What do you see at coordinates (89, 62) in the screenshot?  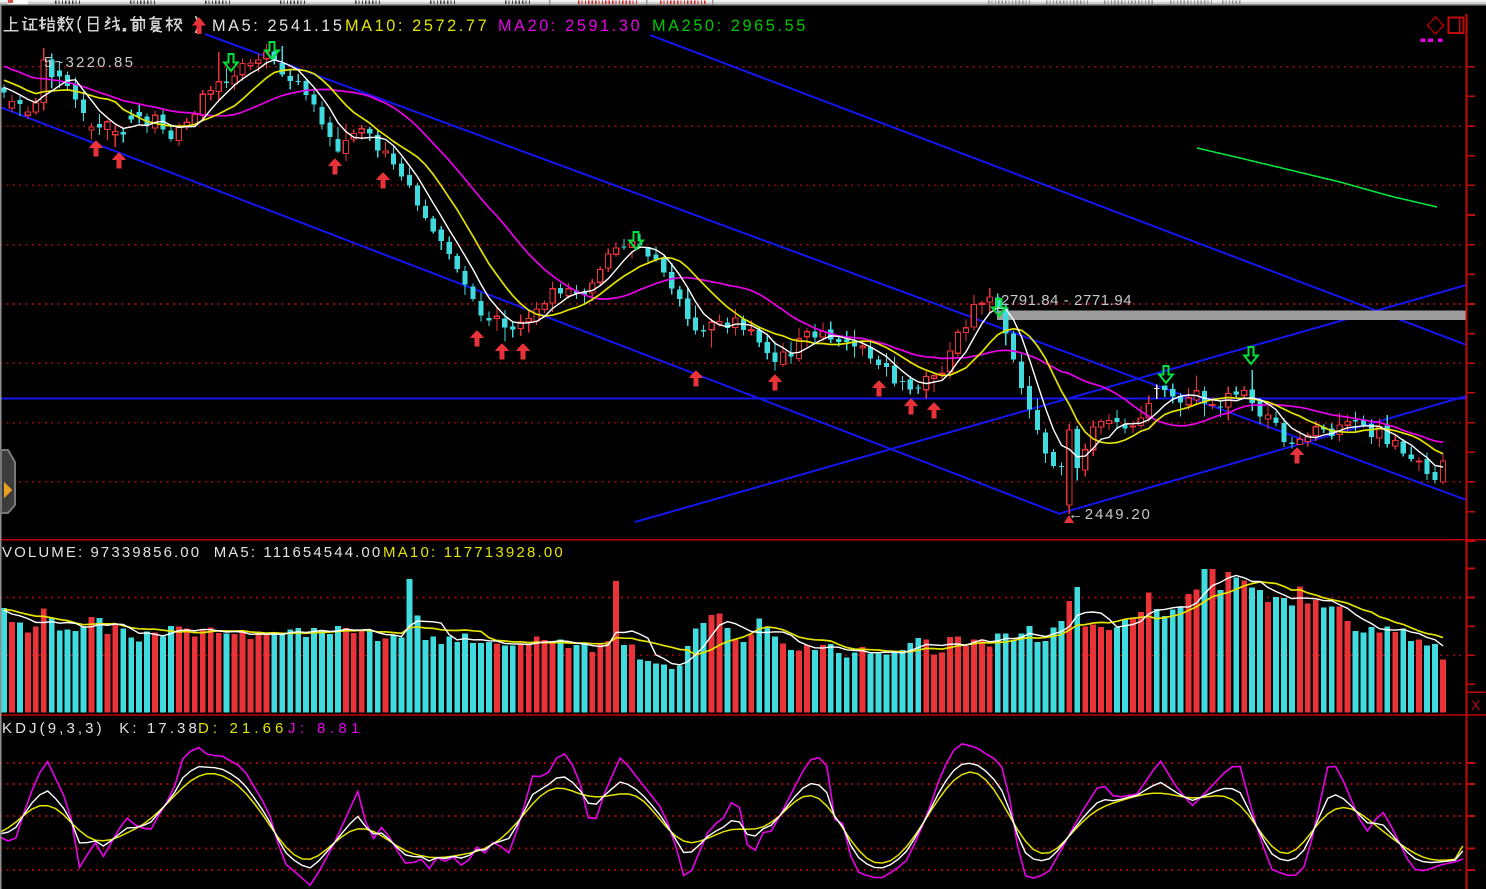 I see `svg-text: 5~3220.85` at bounding box center [89, 62].